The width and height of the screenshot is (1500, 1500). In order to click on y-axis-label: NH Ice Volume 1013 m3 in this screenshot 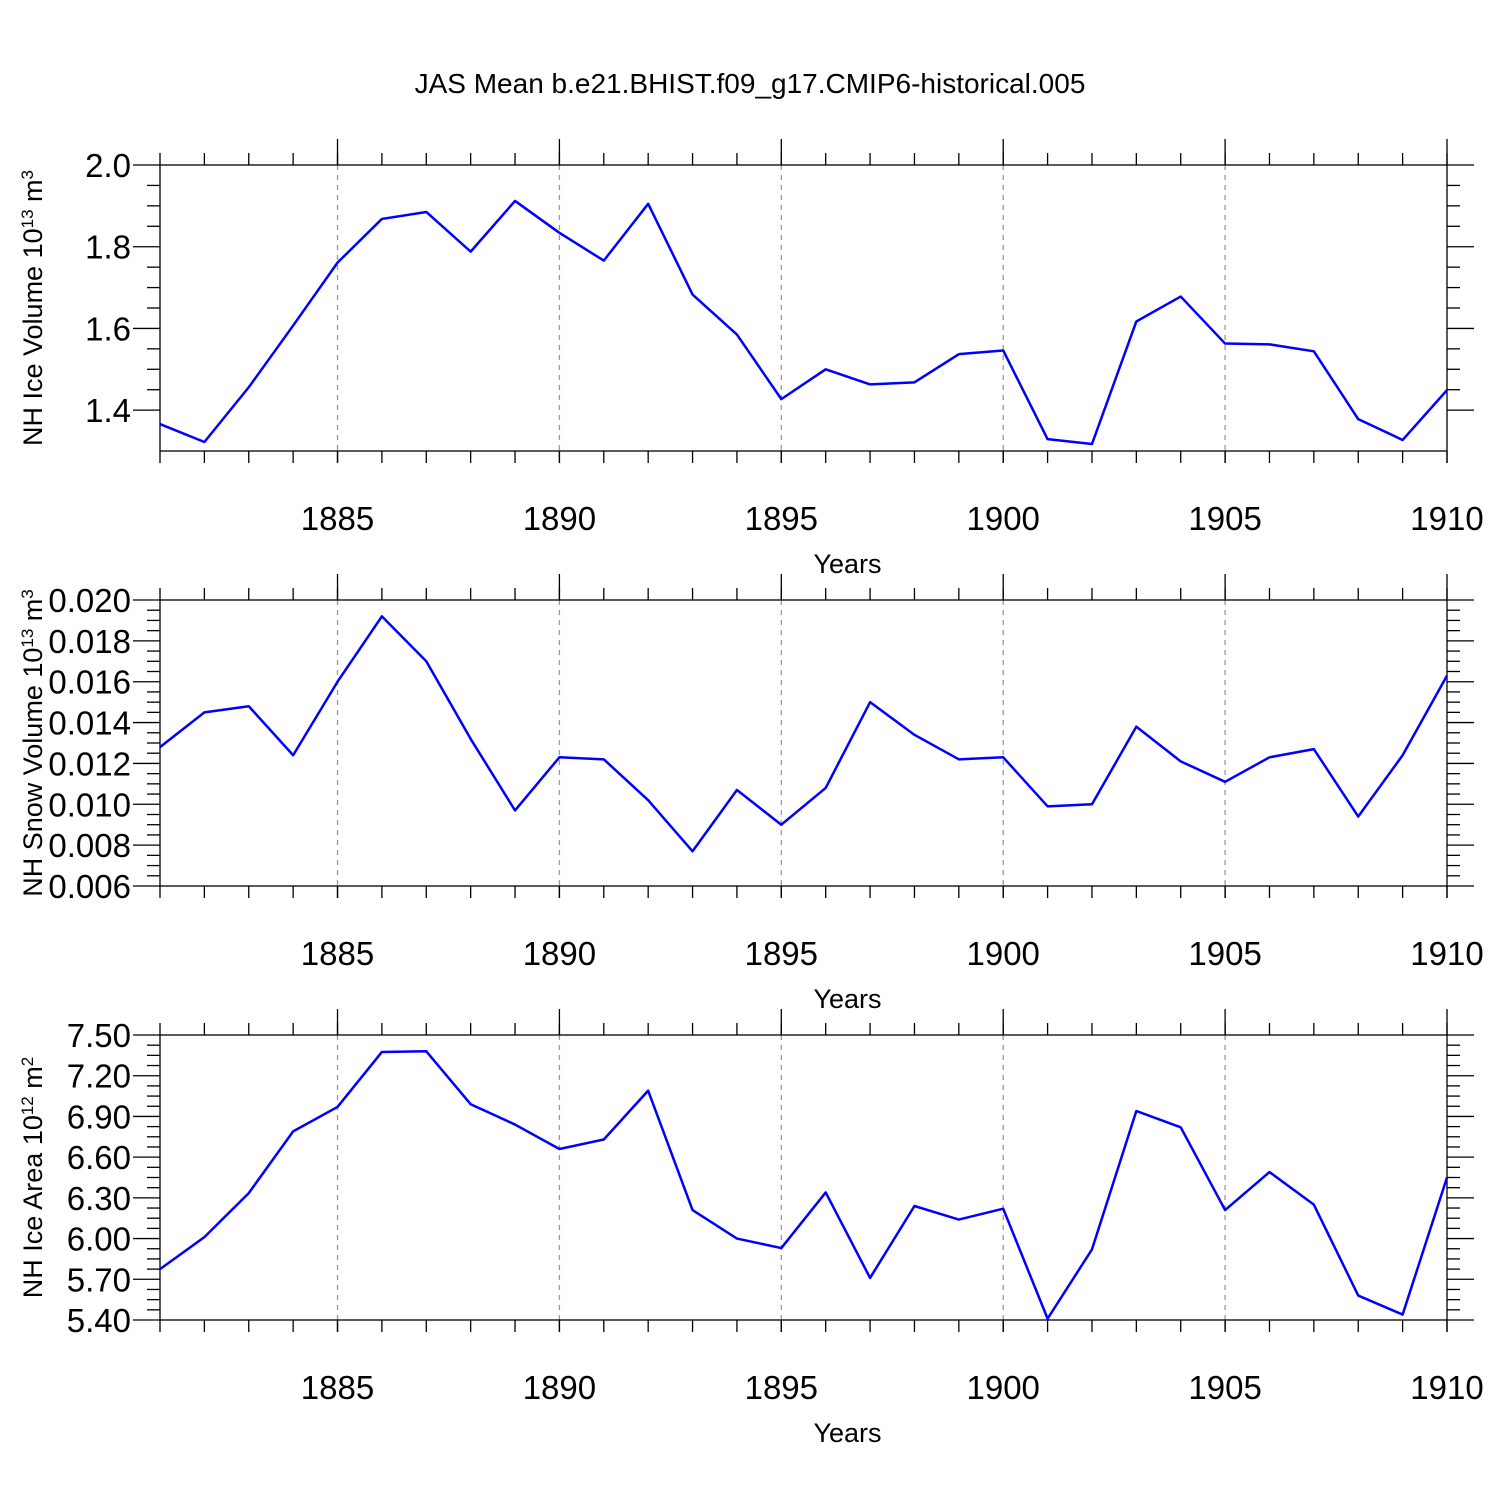, I will do `click(33, 308)`.